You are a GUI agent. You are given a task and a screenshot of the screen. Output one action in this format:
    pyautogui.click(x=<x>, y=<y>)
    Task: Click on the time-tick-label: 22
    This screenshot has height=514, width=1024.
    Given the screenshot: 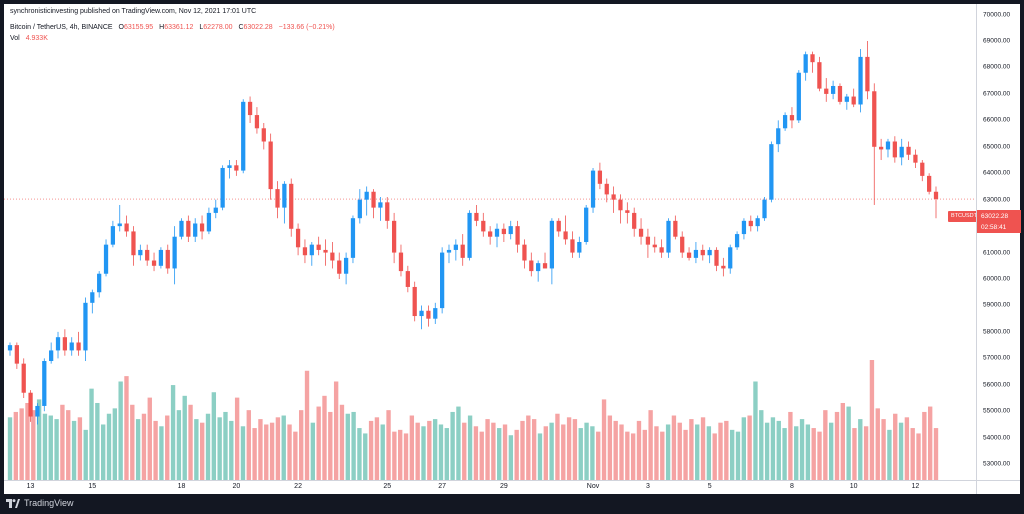 What is the action you would take?
    pyautogui.click(x=298, y=486)
    